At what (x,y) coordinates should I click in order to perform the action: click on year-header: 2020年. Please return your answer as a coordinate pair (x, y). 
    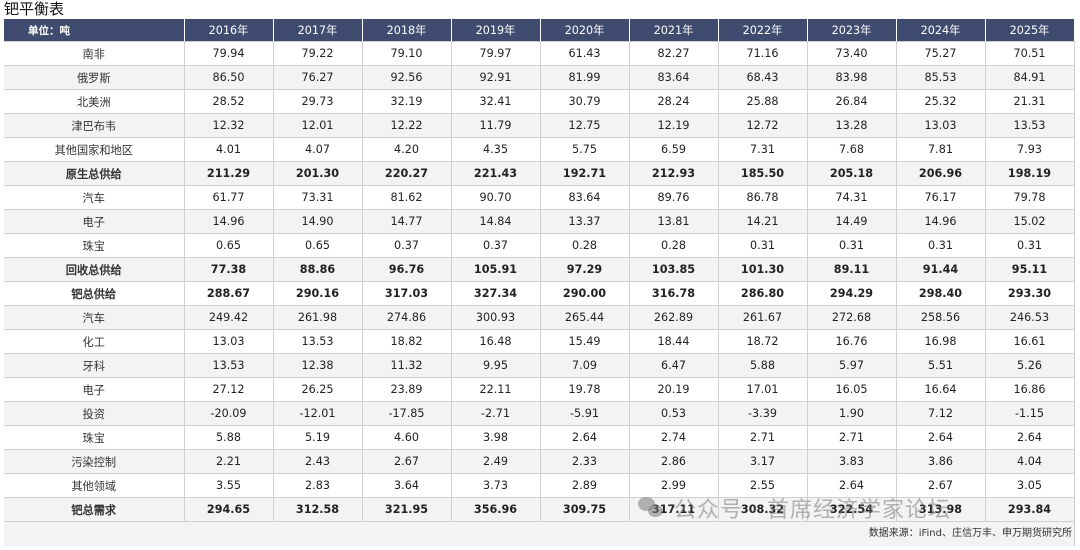
    Looking at the image, I should click on (585, 30).